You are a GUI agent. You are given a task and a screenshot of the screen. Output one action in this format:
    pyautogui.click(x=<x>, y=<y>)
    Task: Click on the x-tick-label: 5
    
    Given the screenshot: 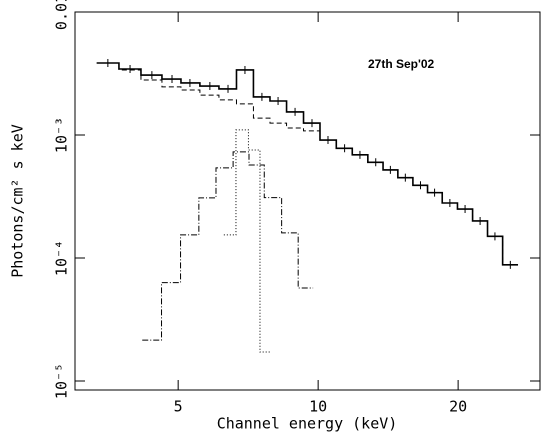 What is the action you would take?
    pyautogui.click(x=178, y=407)
    